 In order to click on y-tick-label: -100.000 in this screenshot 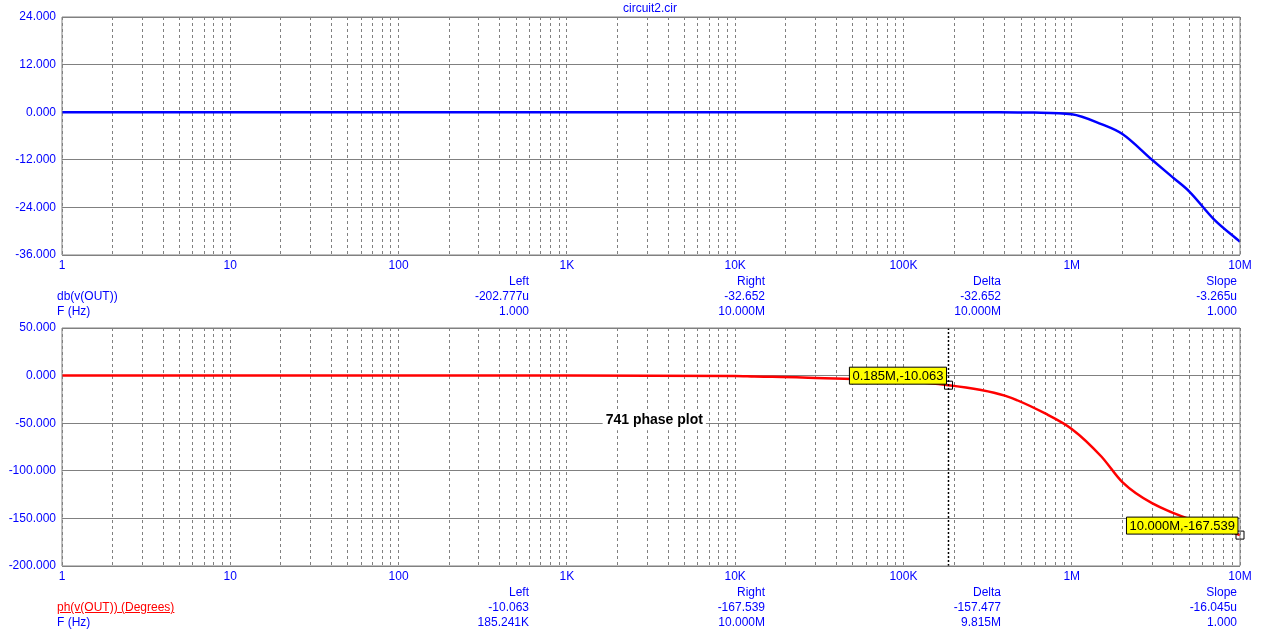, I will do `click(32, 470)`.